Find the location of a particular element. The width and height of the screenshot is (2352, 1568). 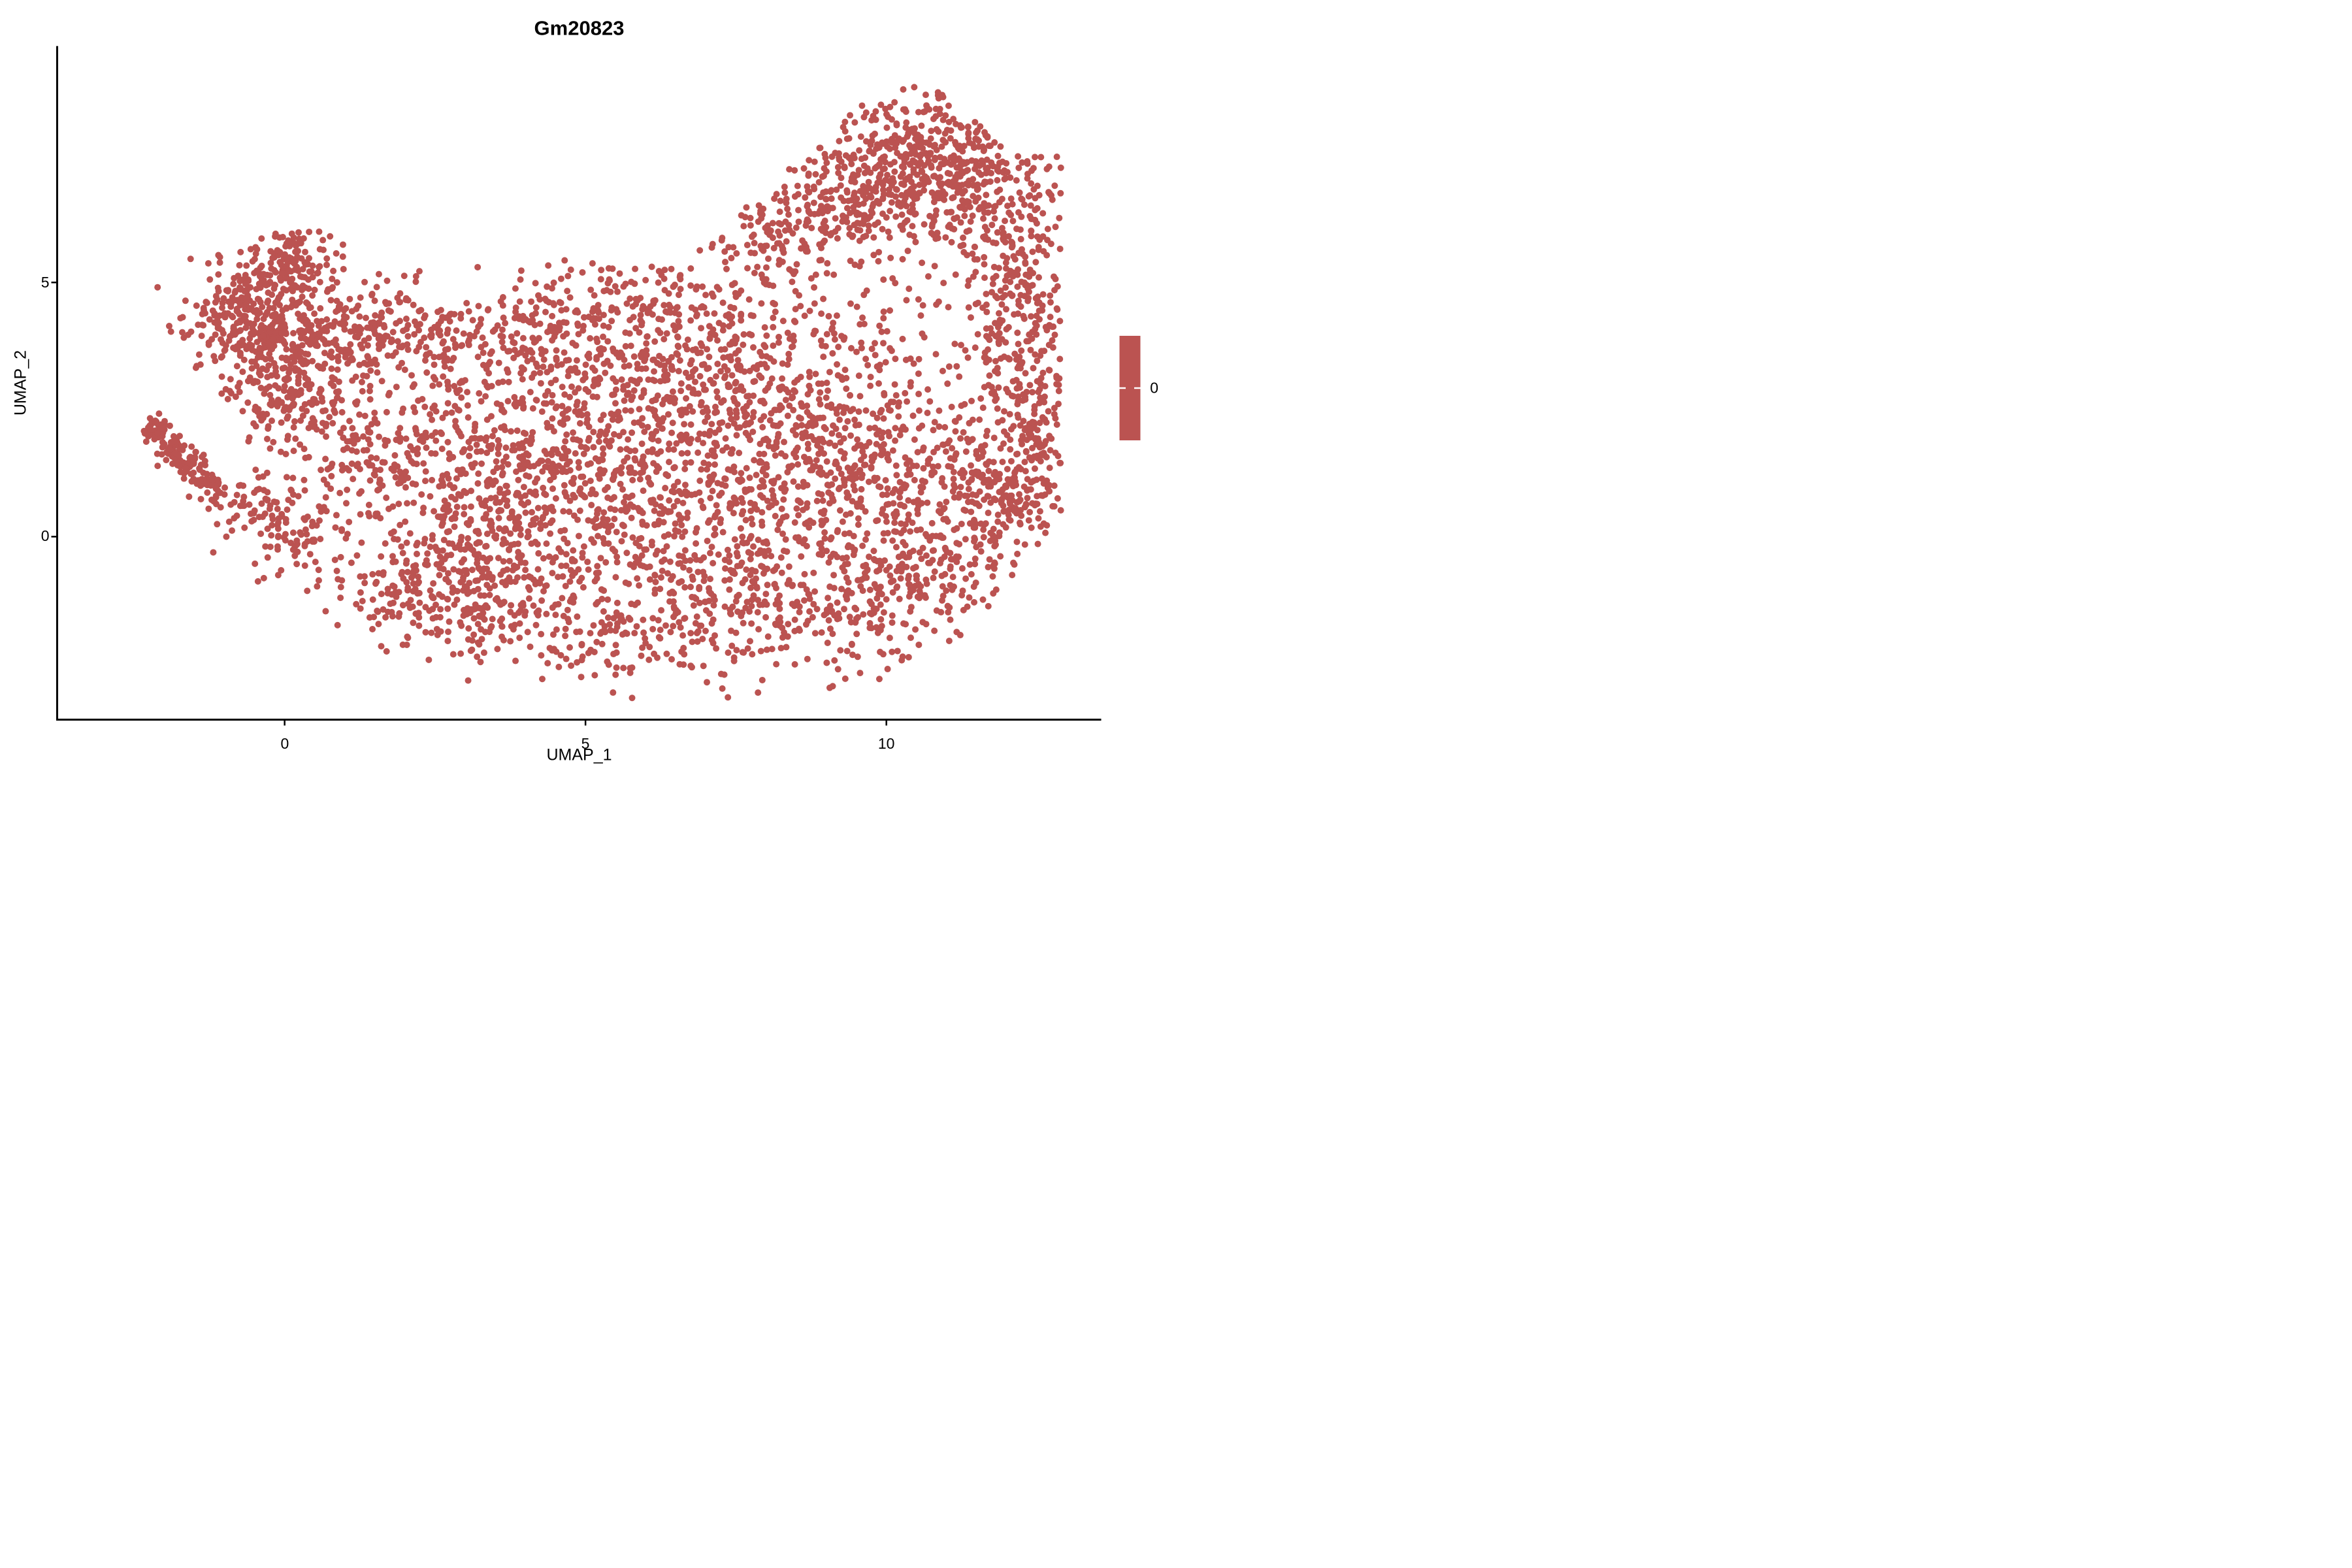

y-tick-label-0: 0 is located at coordinates (45, 536).